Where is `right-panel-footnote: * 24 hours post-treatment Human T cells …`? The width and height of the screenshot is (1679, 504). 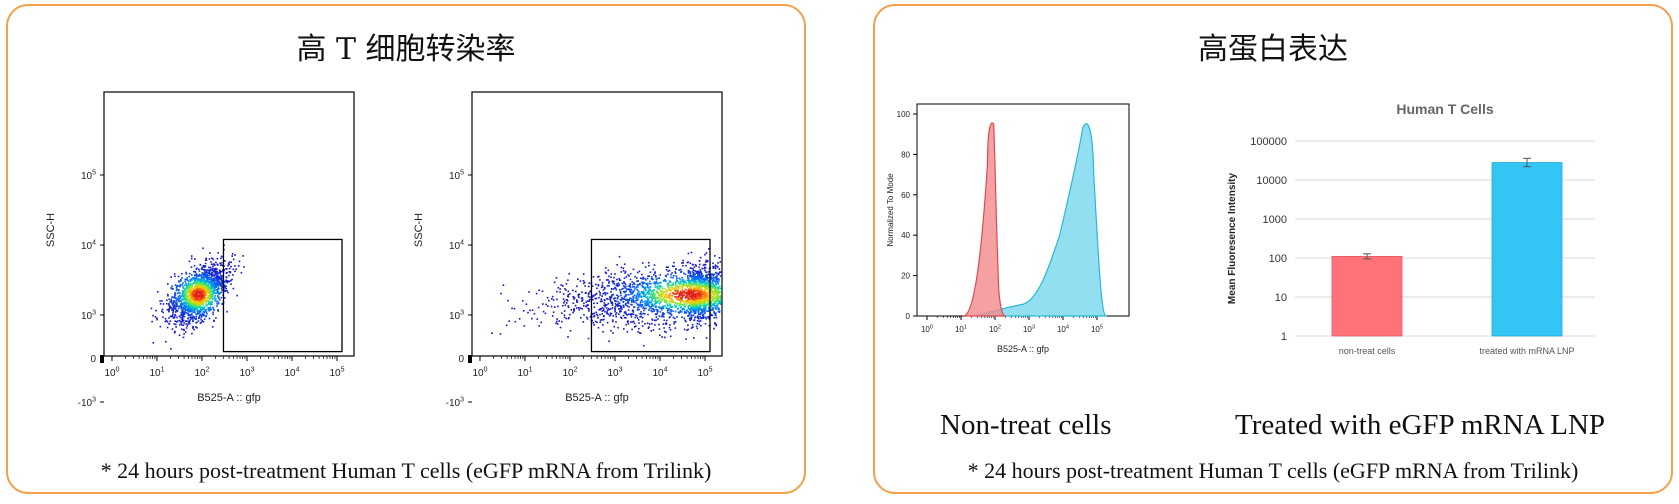 right-panel-footnote: * 24 hours post-treatment Human T cells … is located at coordinates (1273, 470).